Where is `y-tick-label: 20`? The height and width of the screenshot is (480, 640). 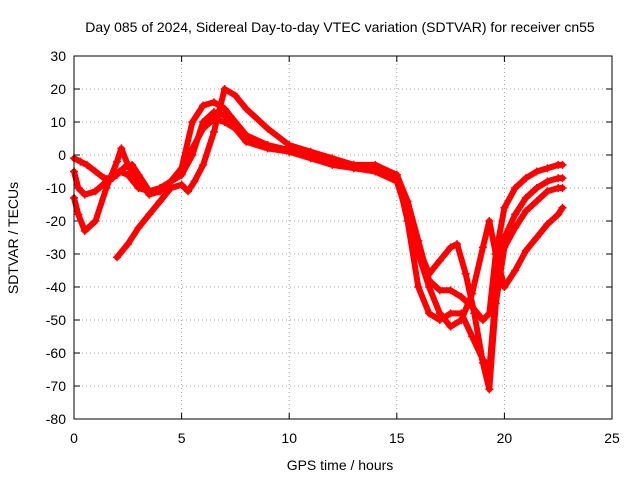
y-tick-label: 20 is located at coordinates (58, 89).